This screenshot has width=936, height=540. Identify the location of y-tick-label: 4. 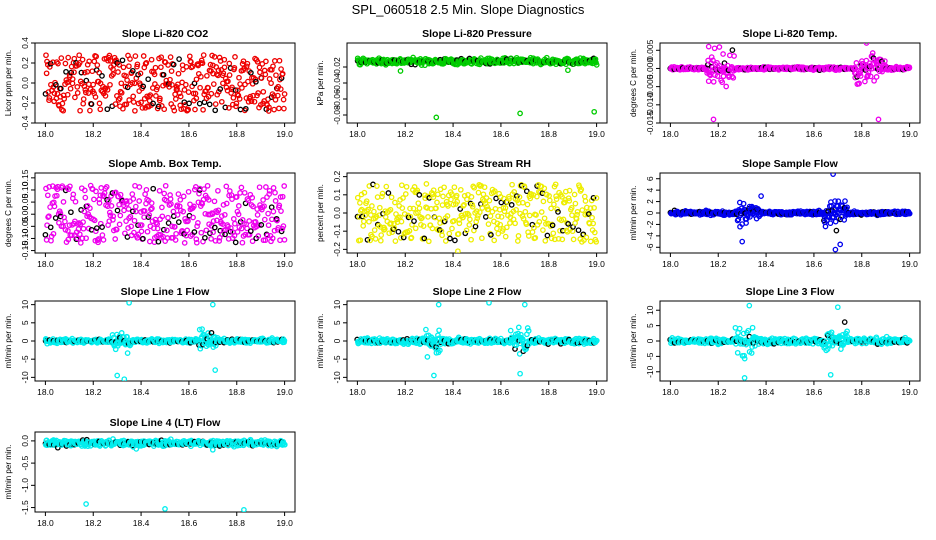
(650, 190).